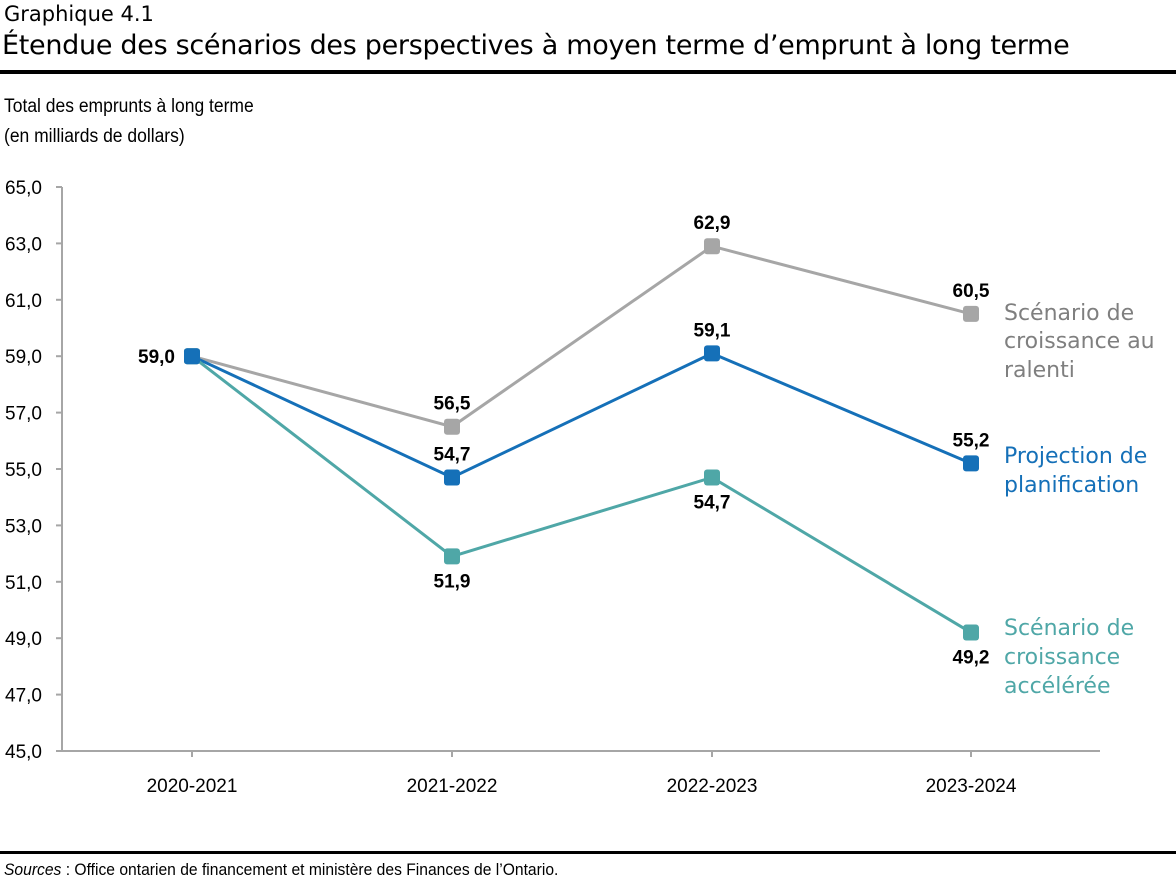 This screenshot has height=888, width=1176. I want to click on legend-label: ralenti, so click(1039, 370).